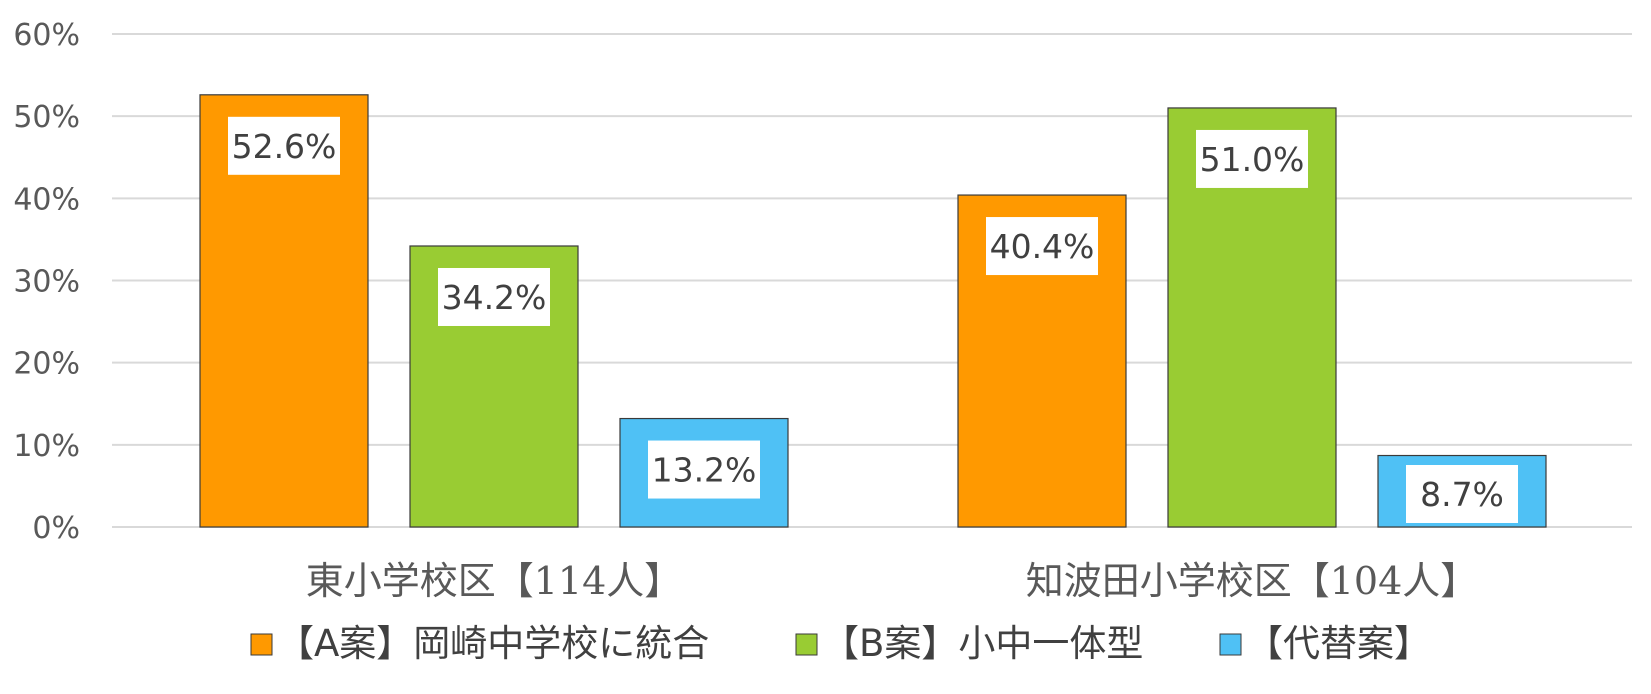 The width and height of the screenshot is (1651, 694). What do you see at coordinates (982, 643) in the screenshot?
I see `legend-label: 【B案】小中一体型` at bounding box center [982, 643].